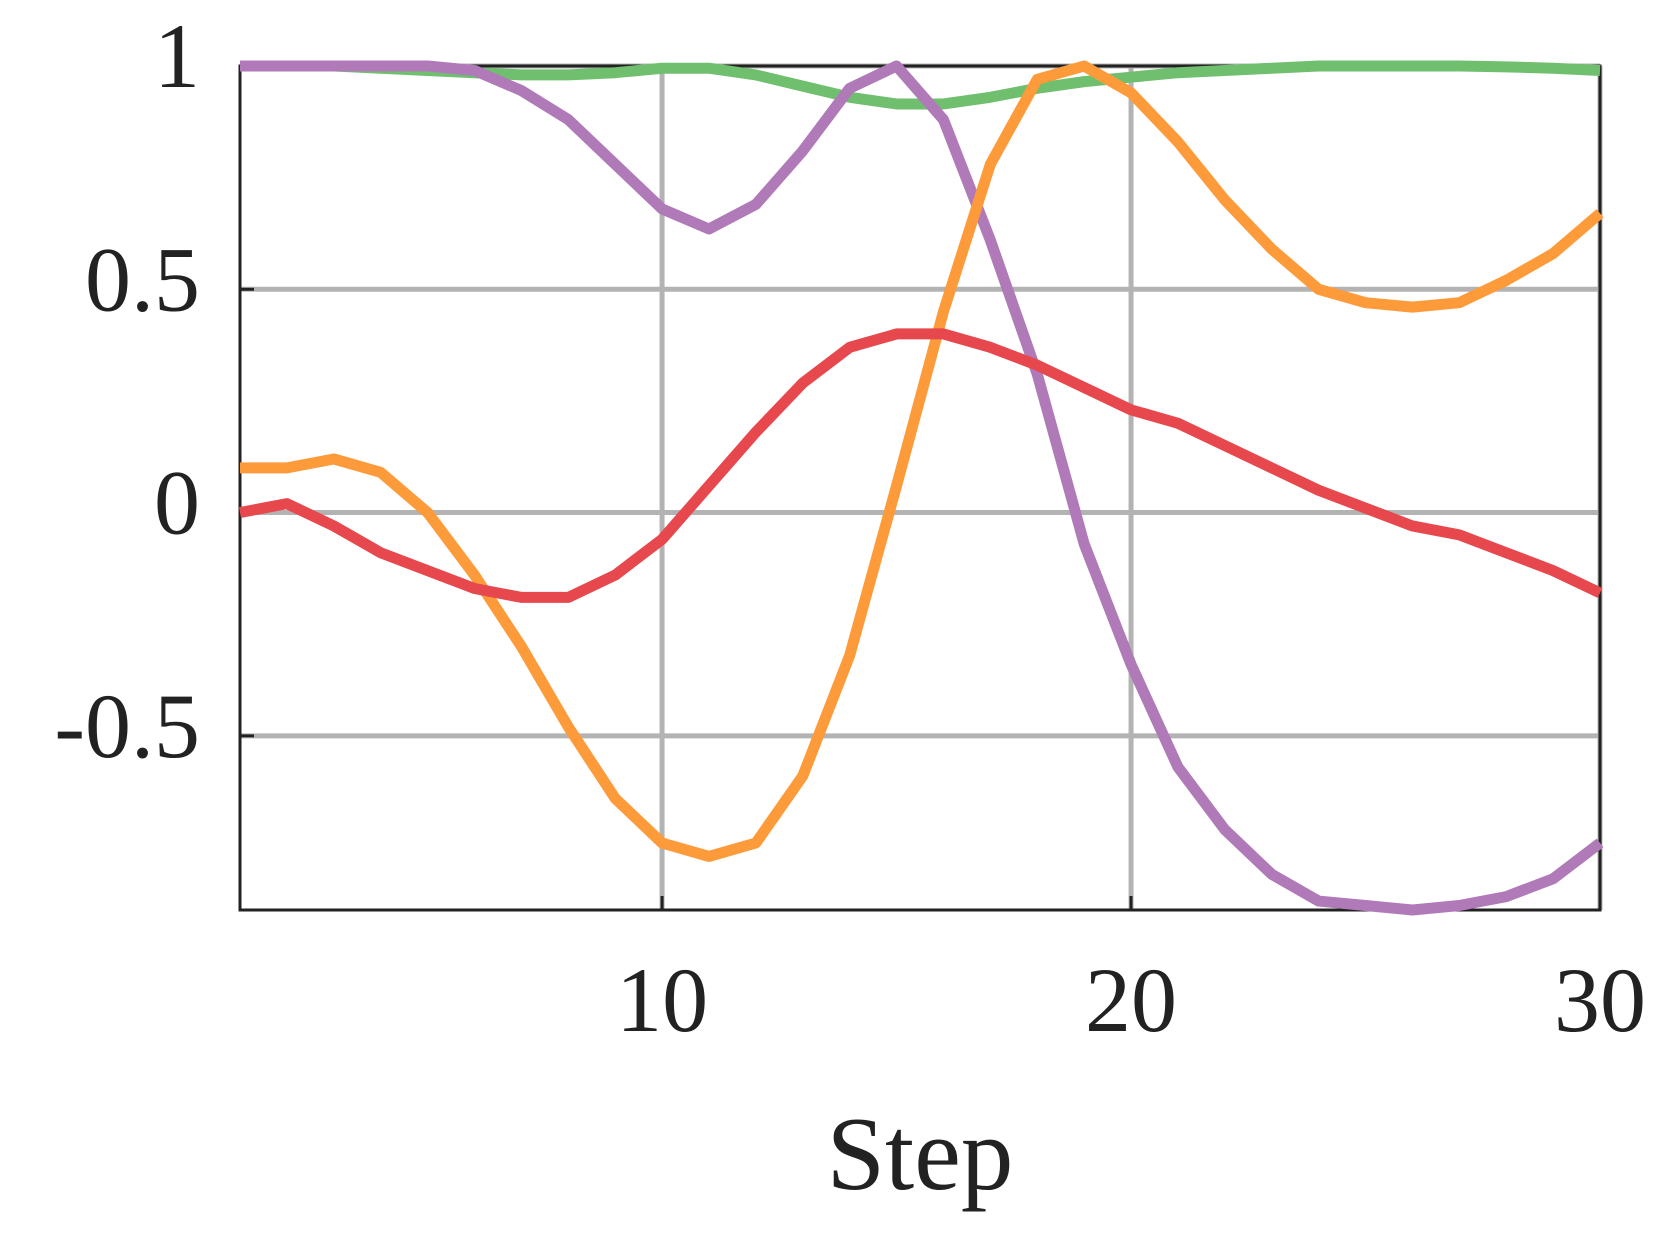 This screenshot has width=1667, height=1250. I want to click on y-tick-label: 0.5, so click(142, 279).